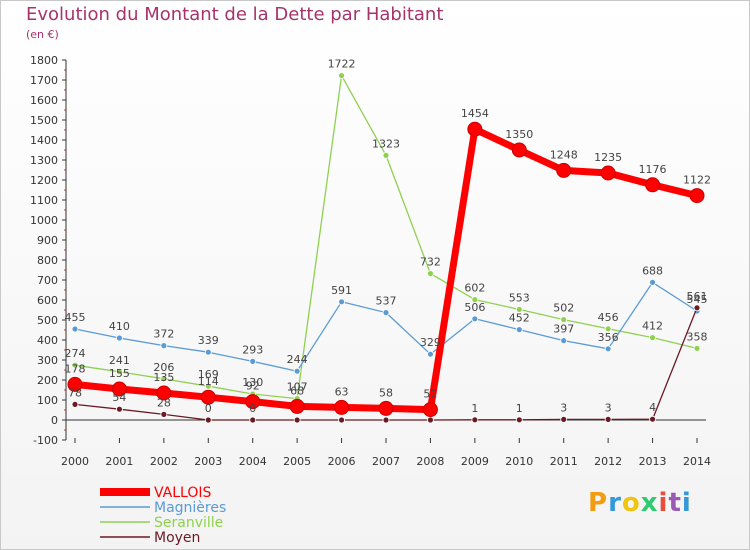 The height and width of the screenshot is (550, 750). What do you see at coordinates (342, 391) in the screenshot?
I see `data-label-vallois: 63` at bounding box center [342, 391].